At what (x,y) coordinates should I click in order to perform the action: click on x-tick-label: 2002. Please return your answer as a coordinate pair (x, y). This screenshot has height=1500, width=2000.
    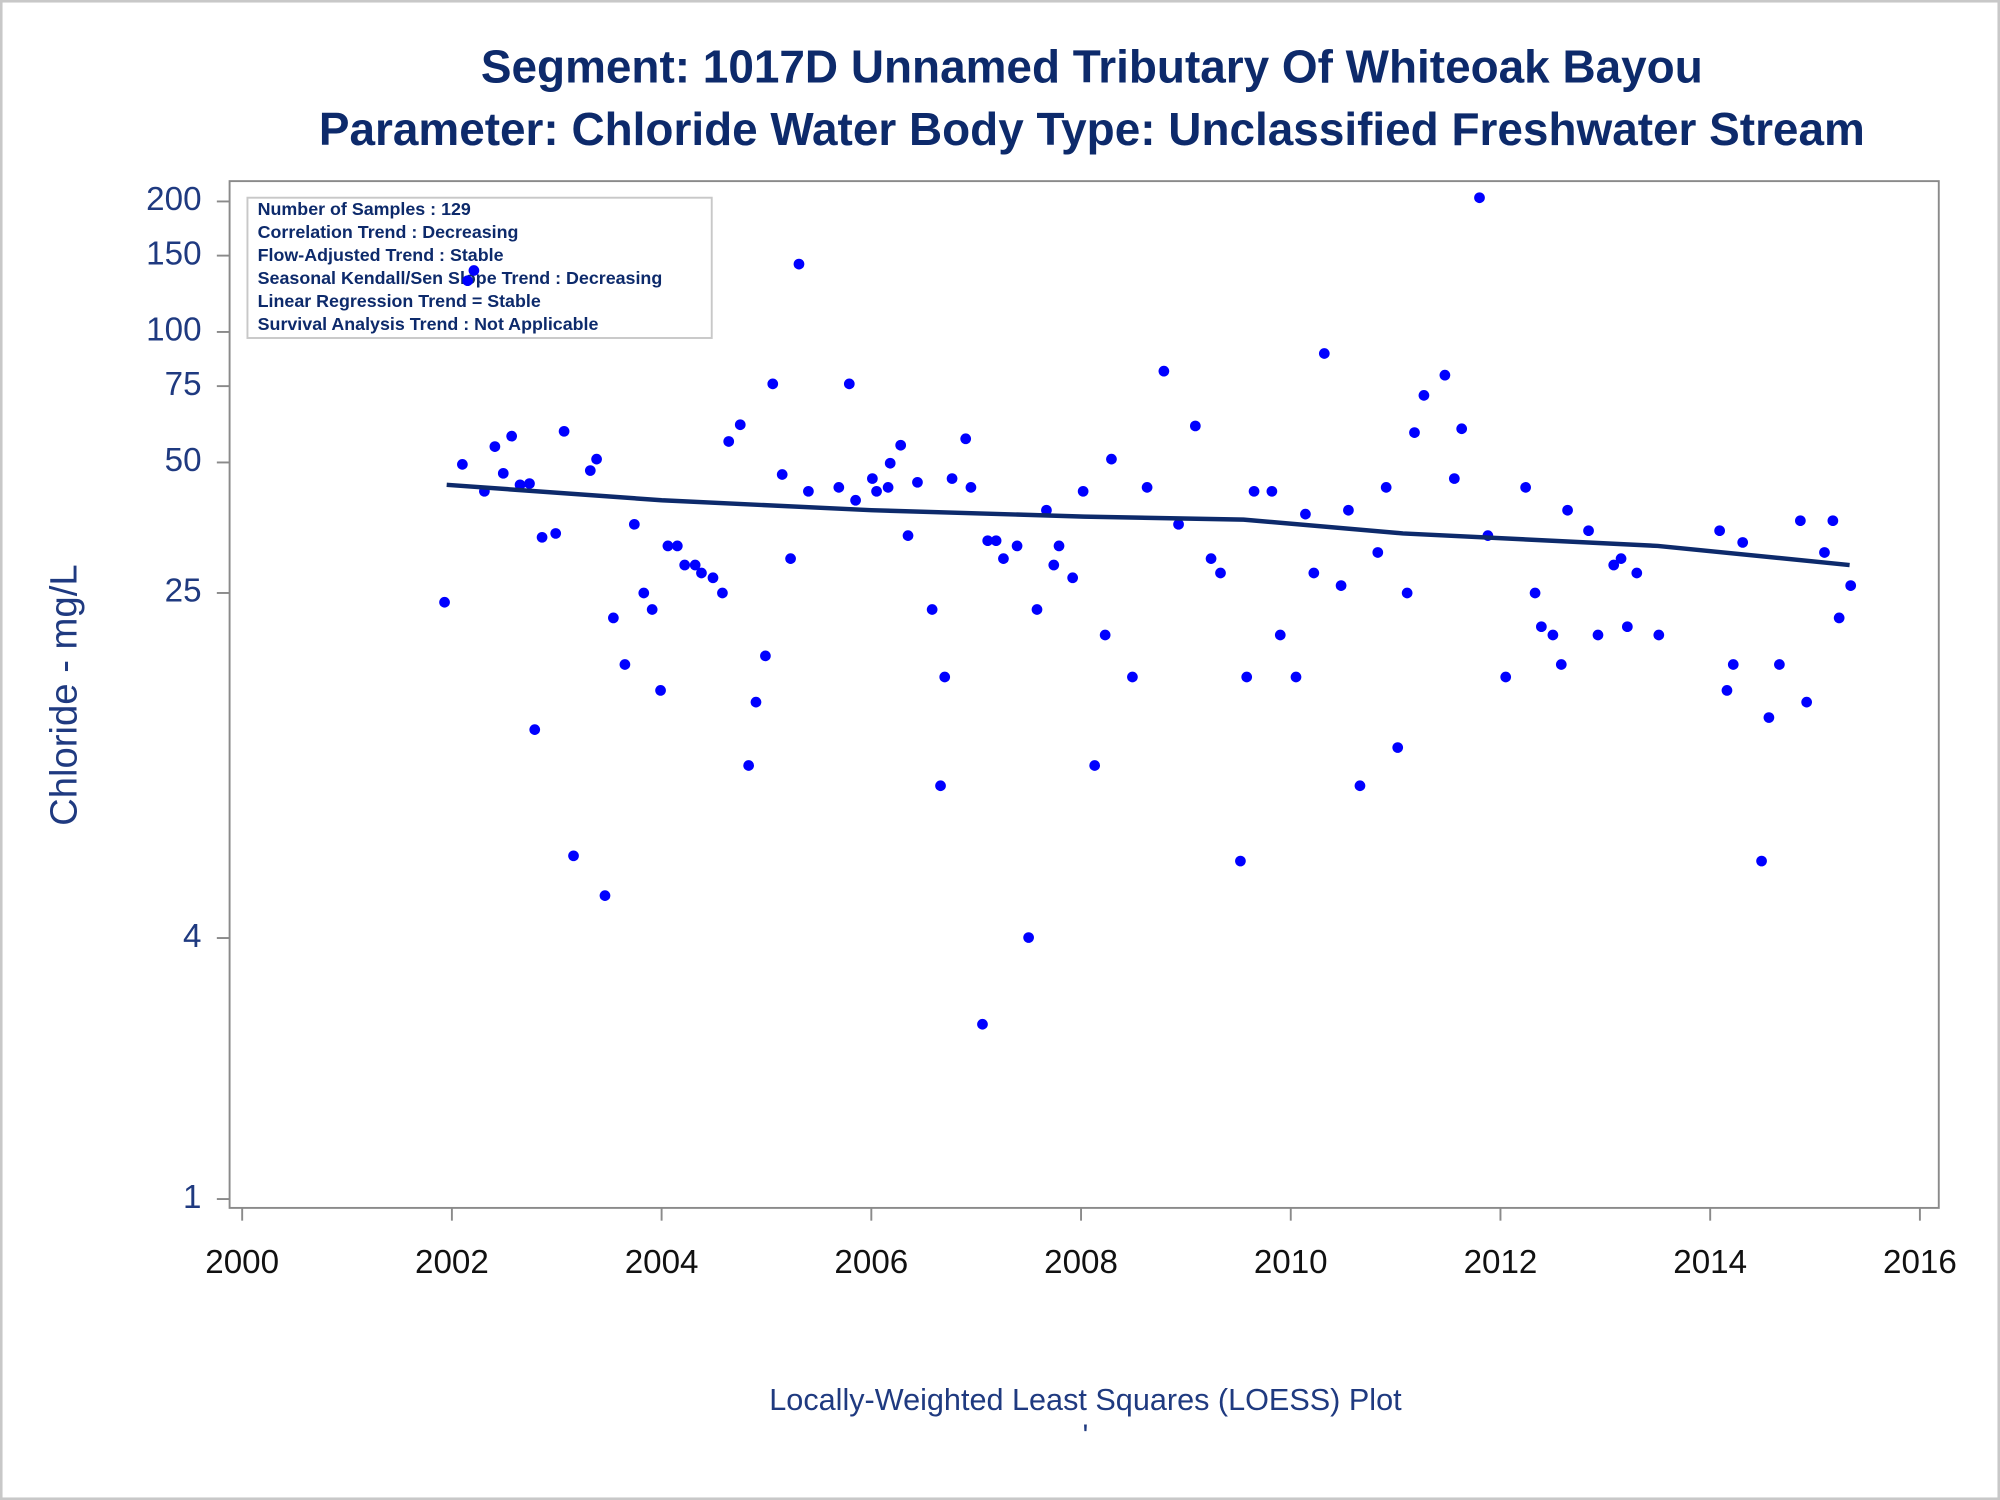
    Looking at the image, I should click on (452, 1262).